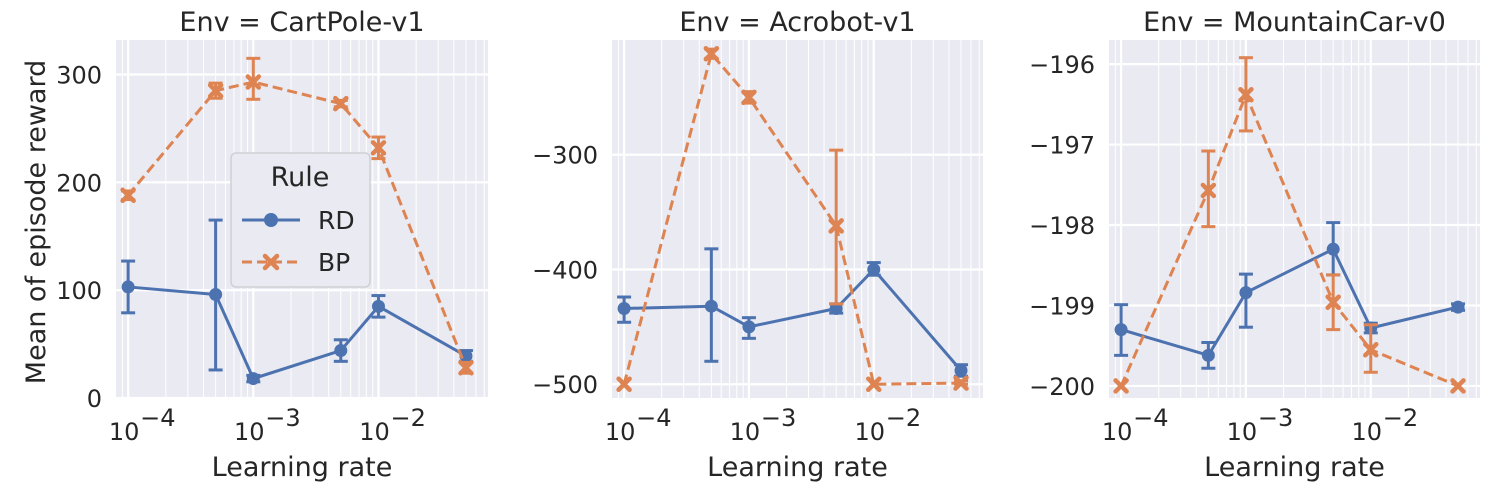 The width and height of the screenshot is (1489, 491). Describe the element at coordinates (1062, 306) in the screenshot. I see `y-tick-label: −199` at that location.